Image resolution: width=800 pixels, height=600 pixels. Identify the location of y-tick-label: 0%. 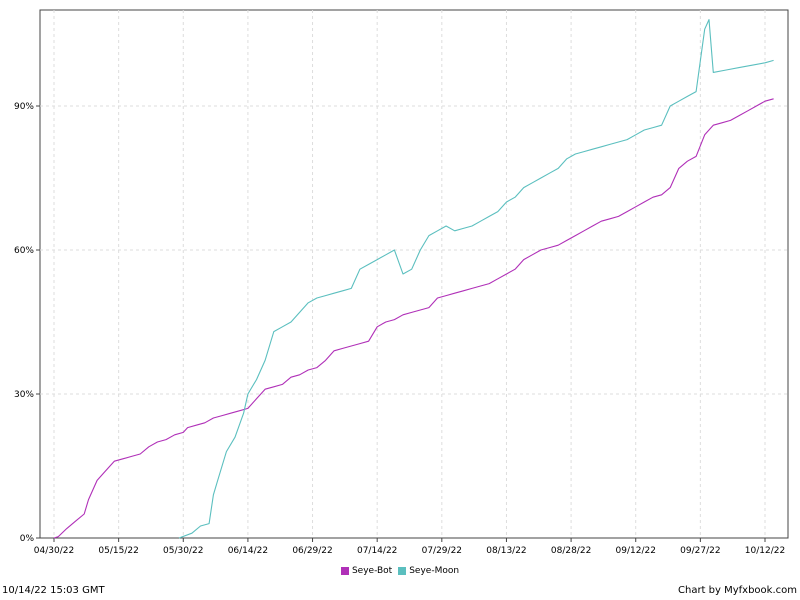
(27, 539).